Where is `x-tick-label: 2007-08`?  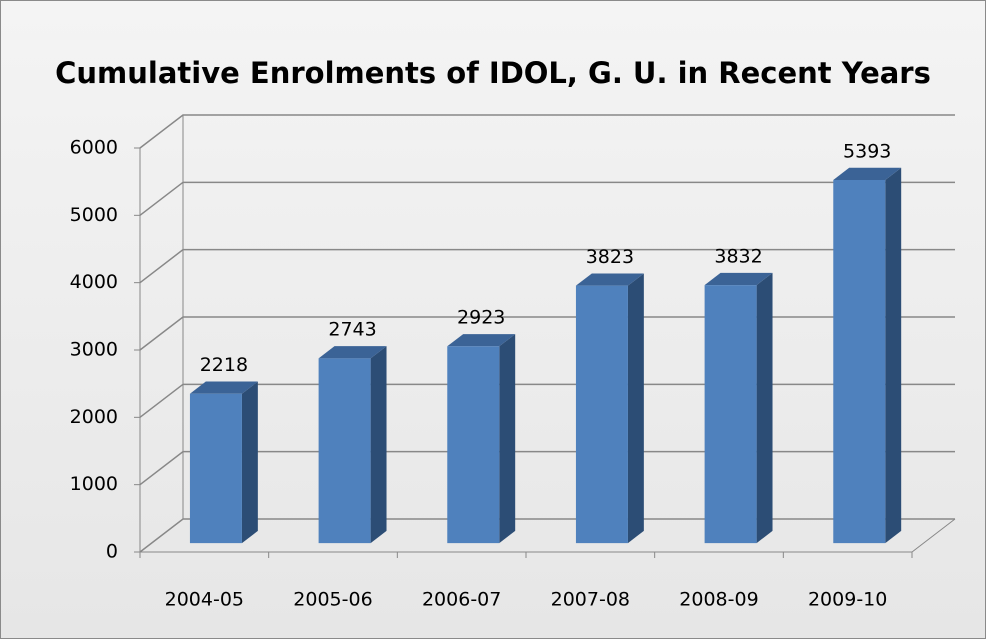 x-tick-label: 2007-08 is located at coordinates (590, 600).